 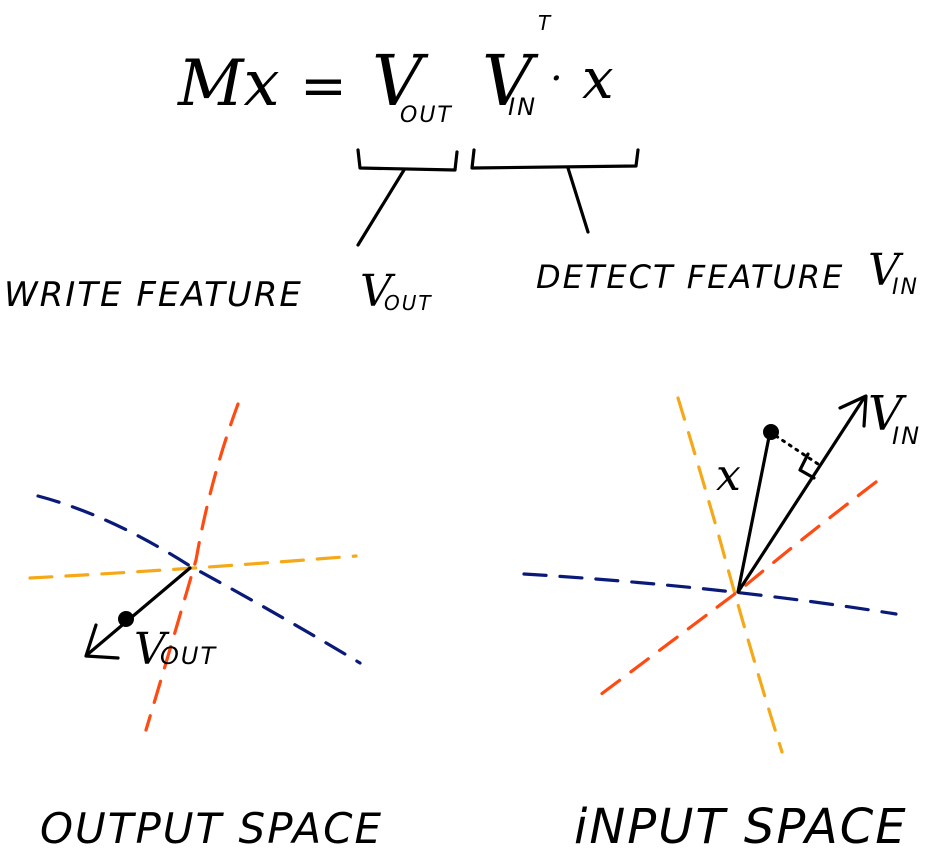 I want to click on brace-v-out, so click(x=407, y=197).